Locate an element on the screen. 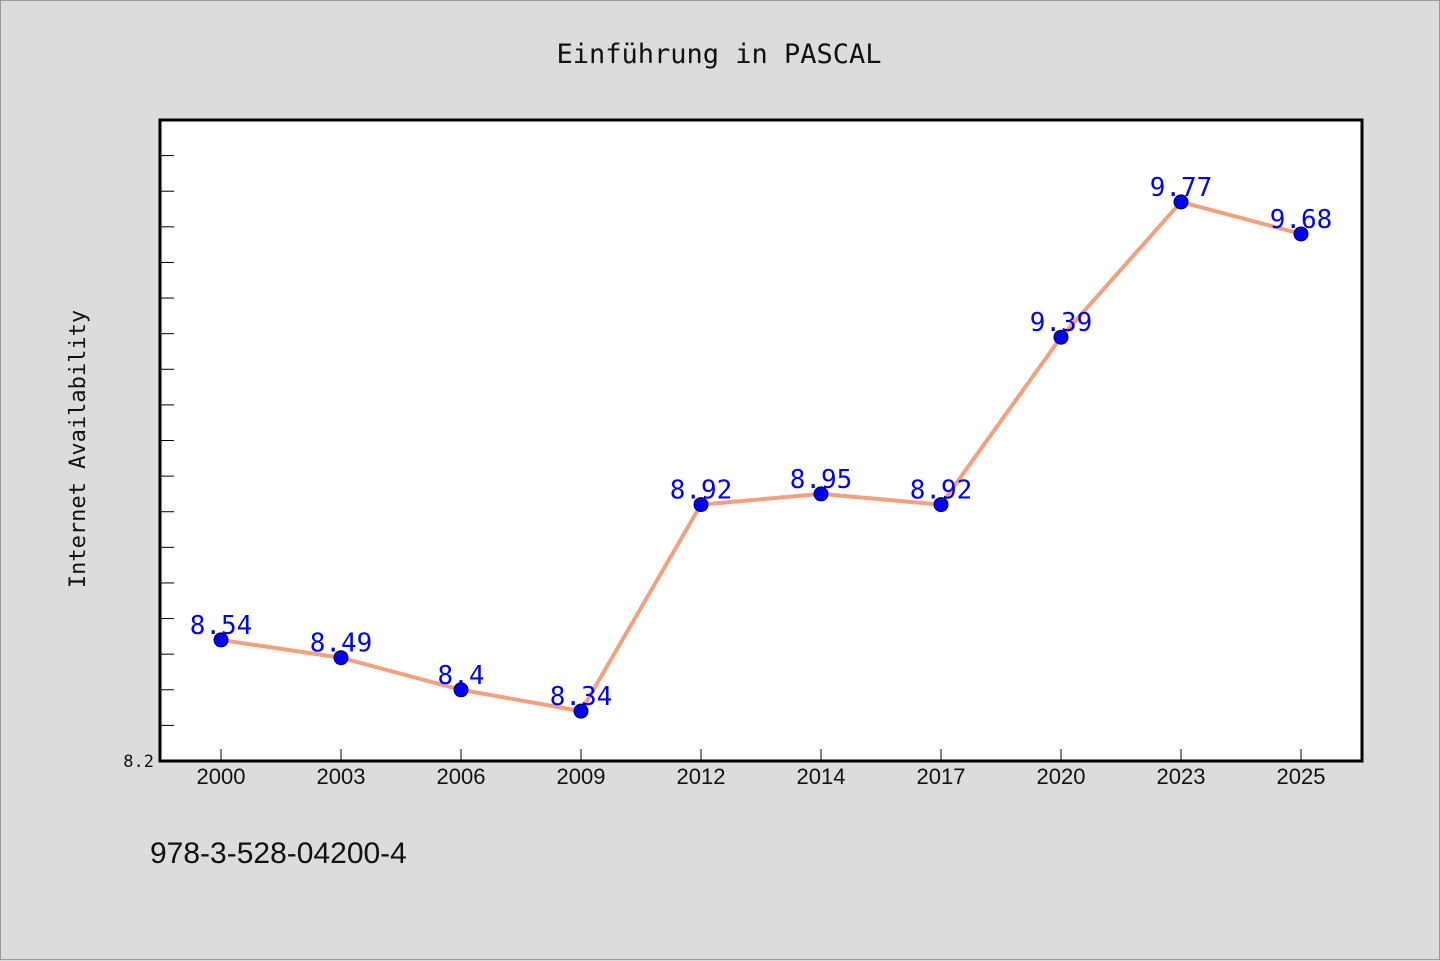  y-axis-label: Internet Availability is located at coordinates (78, 449).